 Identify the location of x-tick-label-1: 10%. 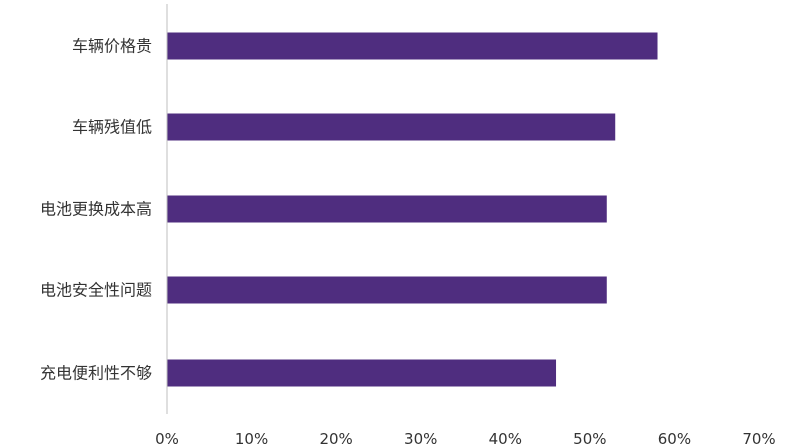
(251, 438).